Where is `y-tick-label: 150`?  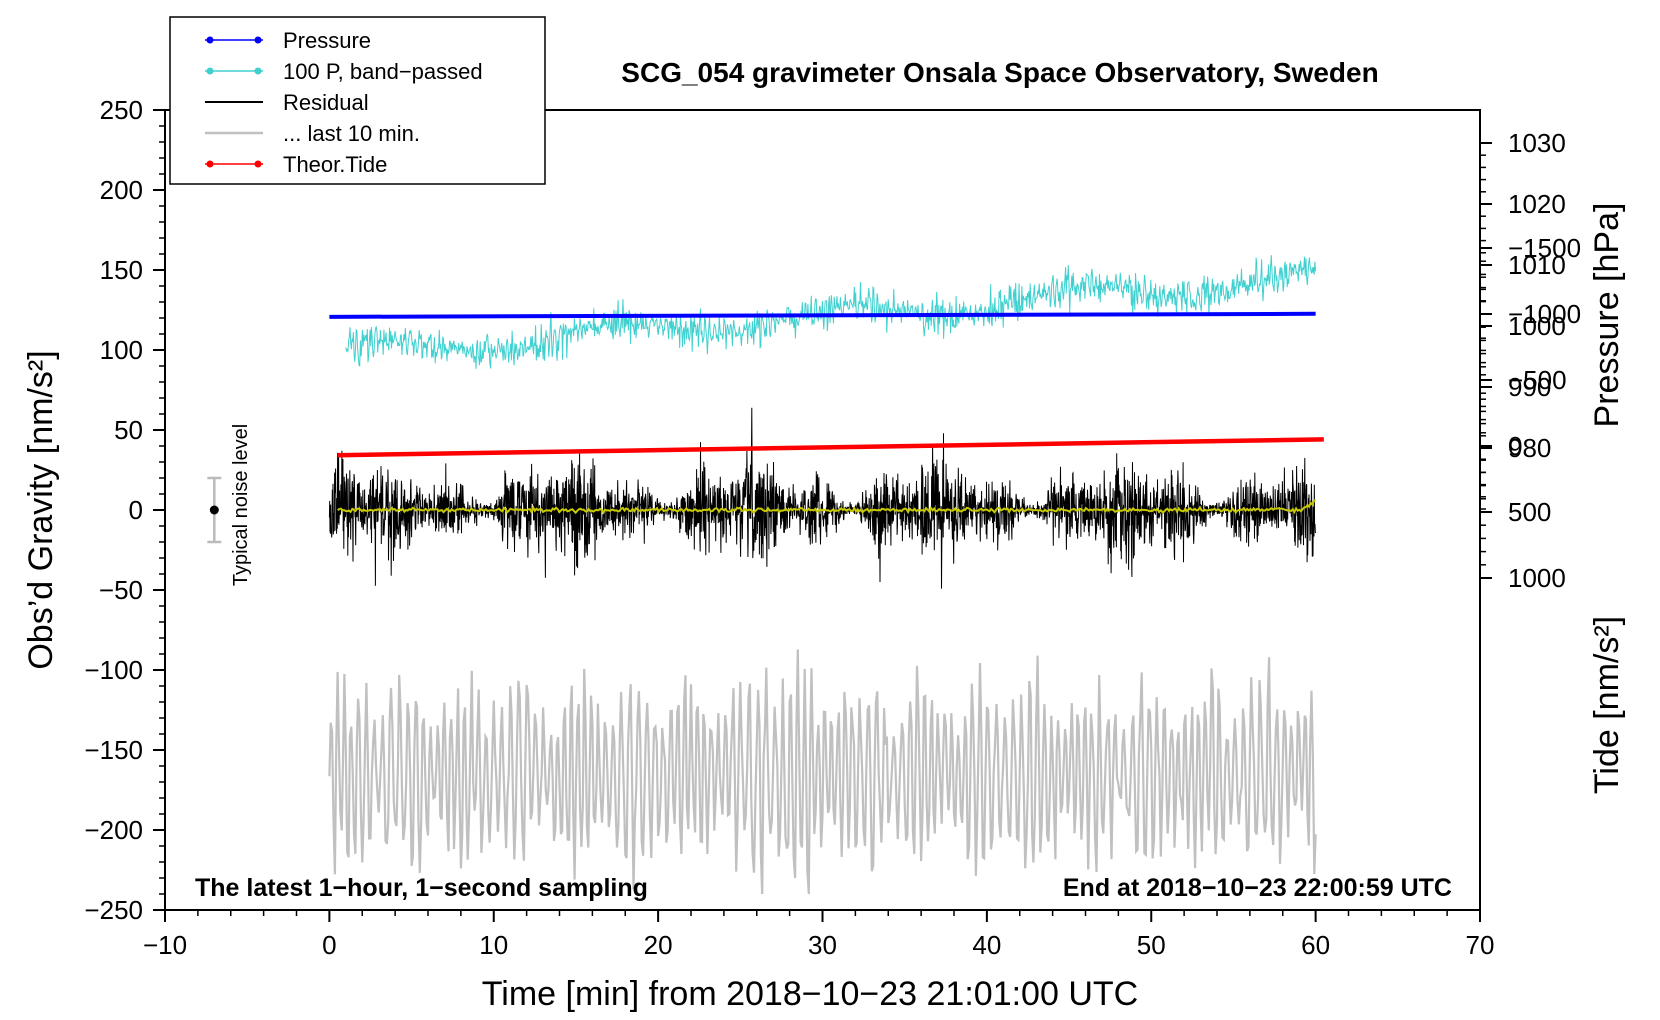
y-tick-label: 150 is located at coordinates (121, 270).